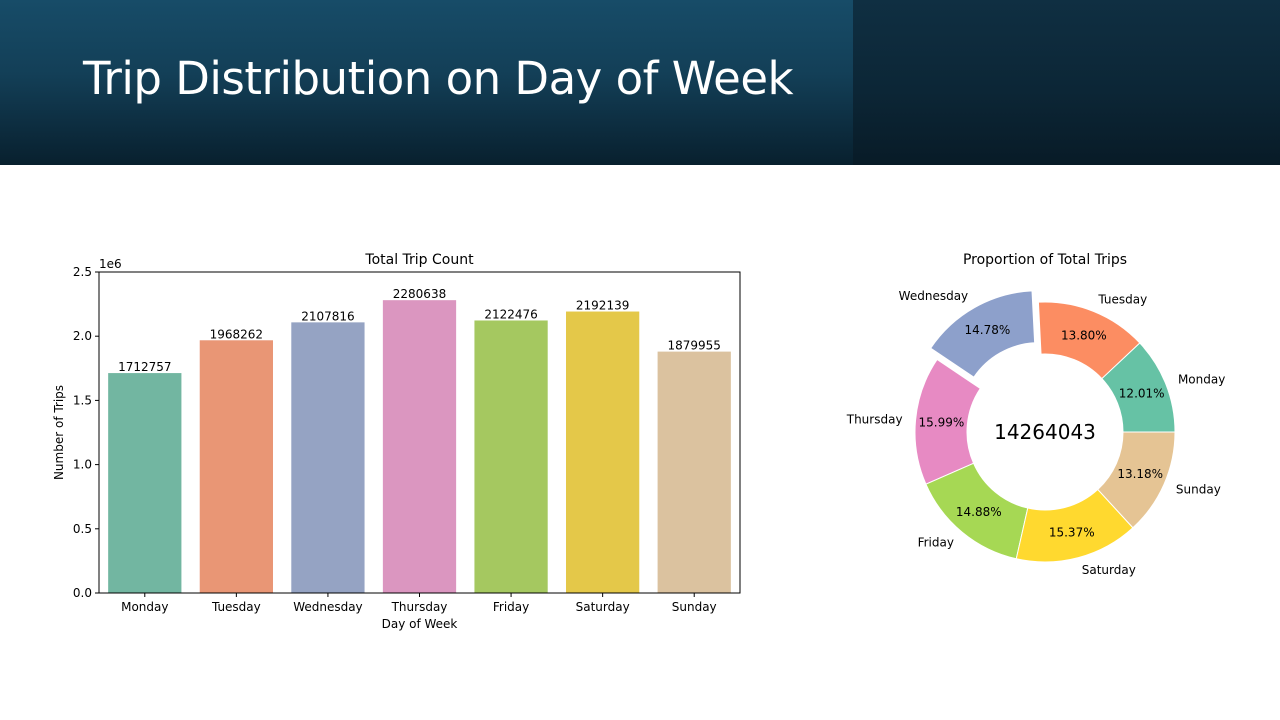  Describe the element at coordinates (327, 607) in the screenshot. I see `x-tick-label: Wednesday` at that location.